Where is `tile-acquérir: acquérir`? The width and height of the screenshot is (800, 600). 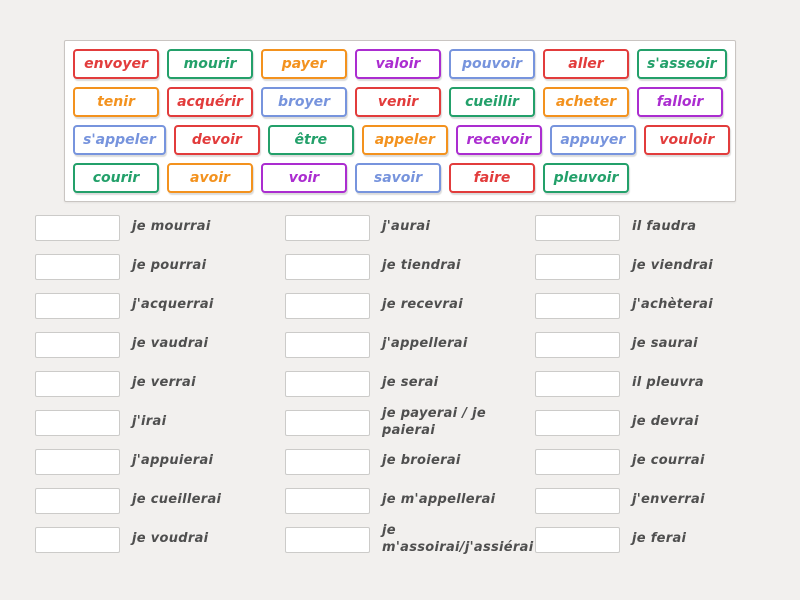 tile-acquérir: acquérir is located at coordinates (210, 102).